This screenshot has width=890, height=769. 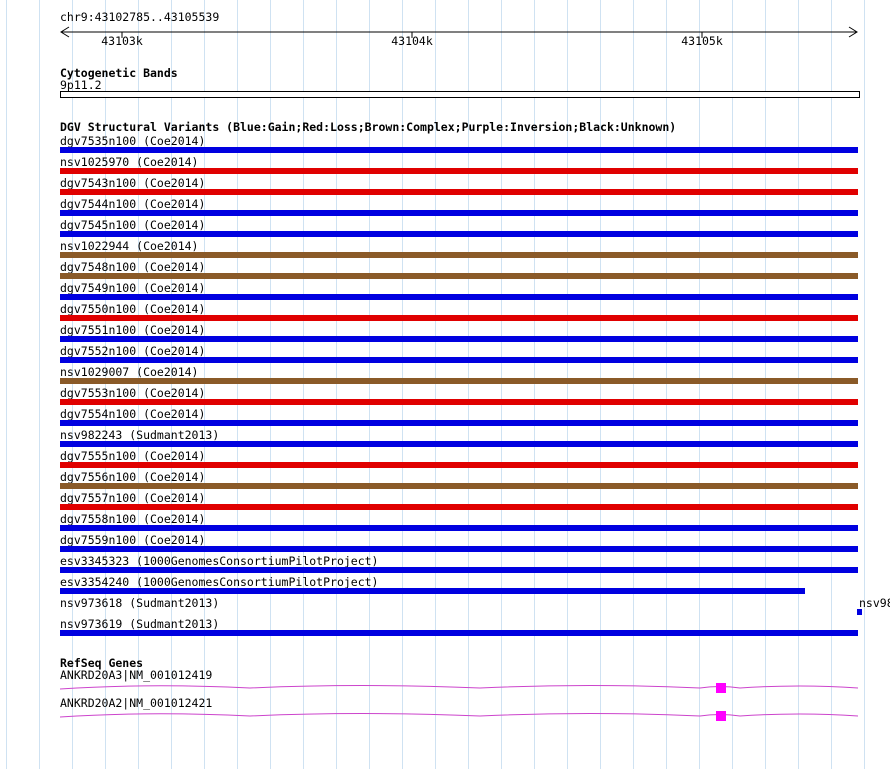 I want to click on variant-label: dgv7545n100 (Coe2014), so click(x=133, y=225).